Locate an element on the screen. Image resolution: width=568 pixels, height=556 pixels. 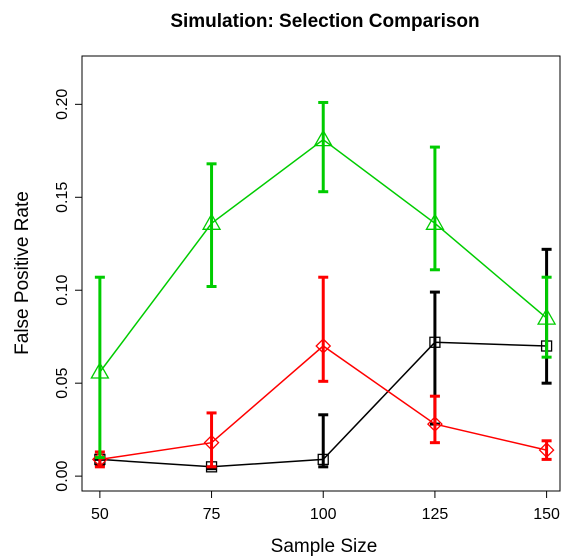
x-tick-label: 50 is located at coordinates (100, 514).